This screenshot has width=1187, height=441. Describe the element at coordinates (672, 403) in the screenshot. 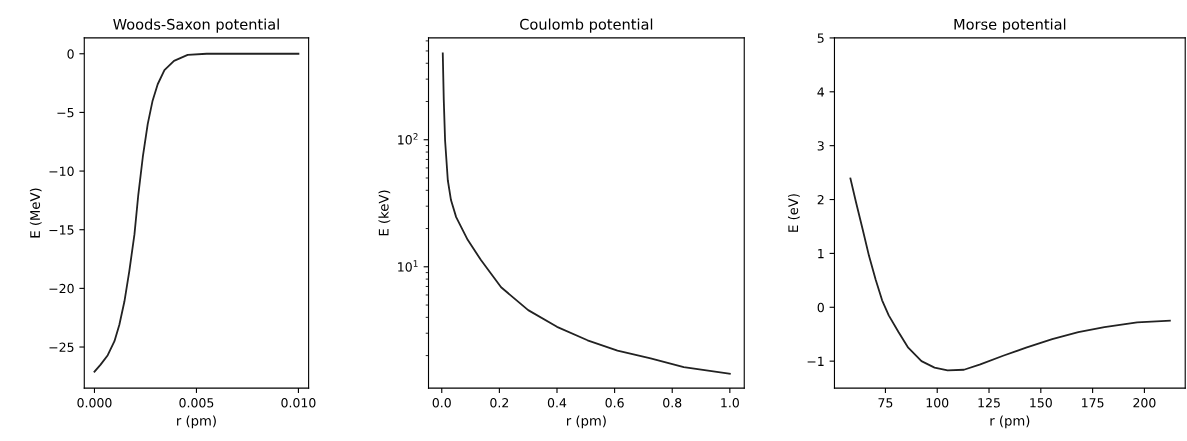

I see `x-tick-label: 0.8` at that location.